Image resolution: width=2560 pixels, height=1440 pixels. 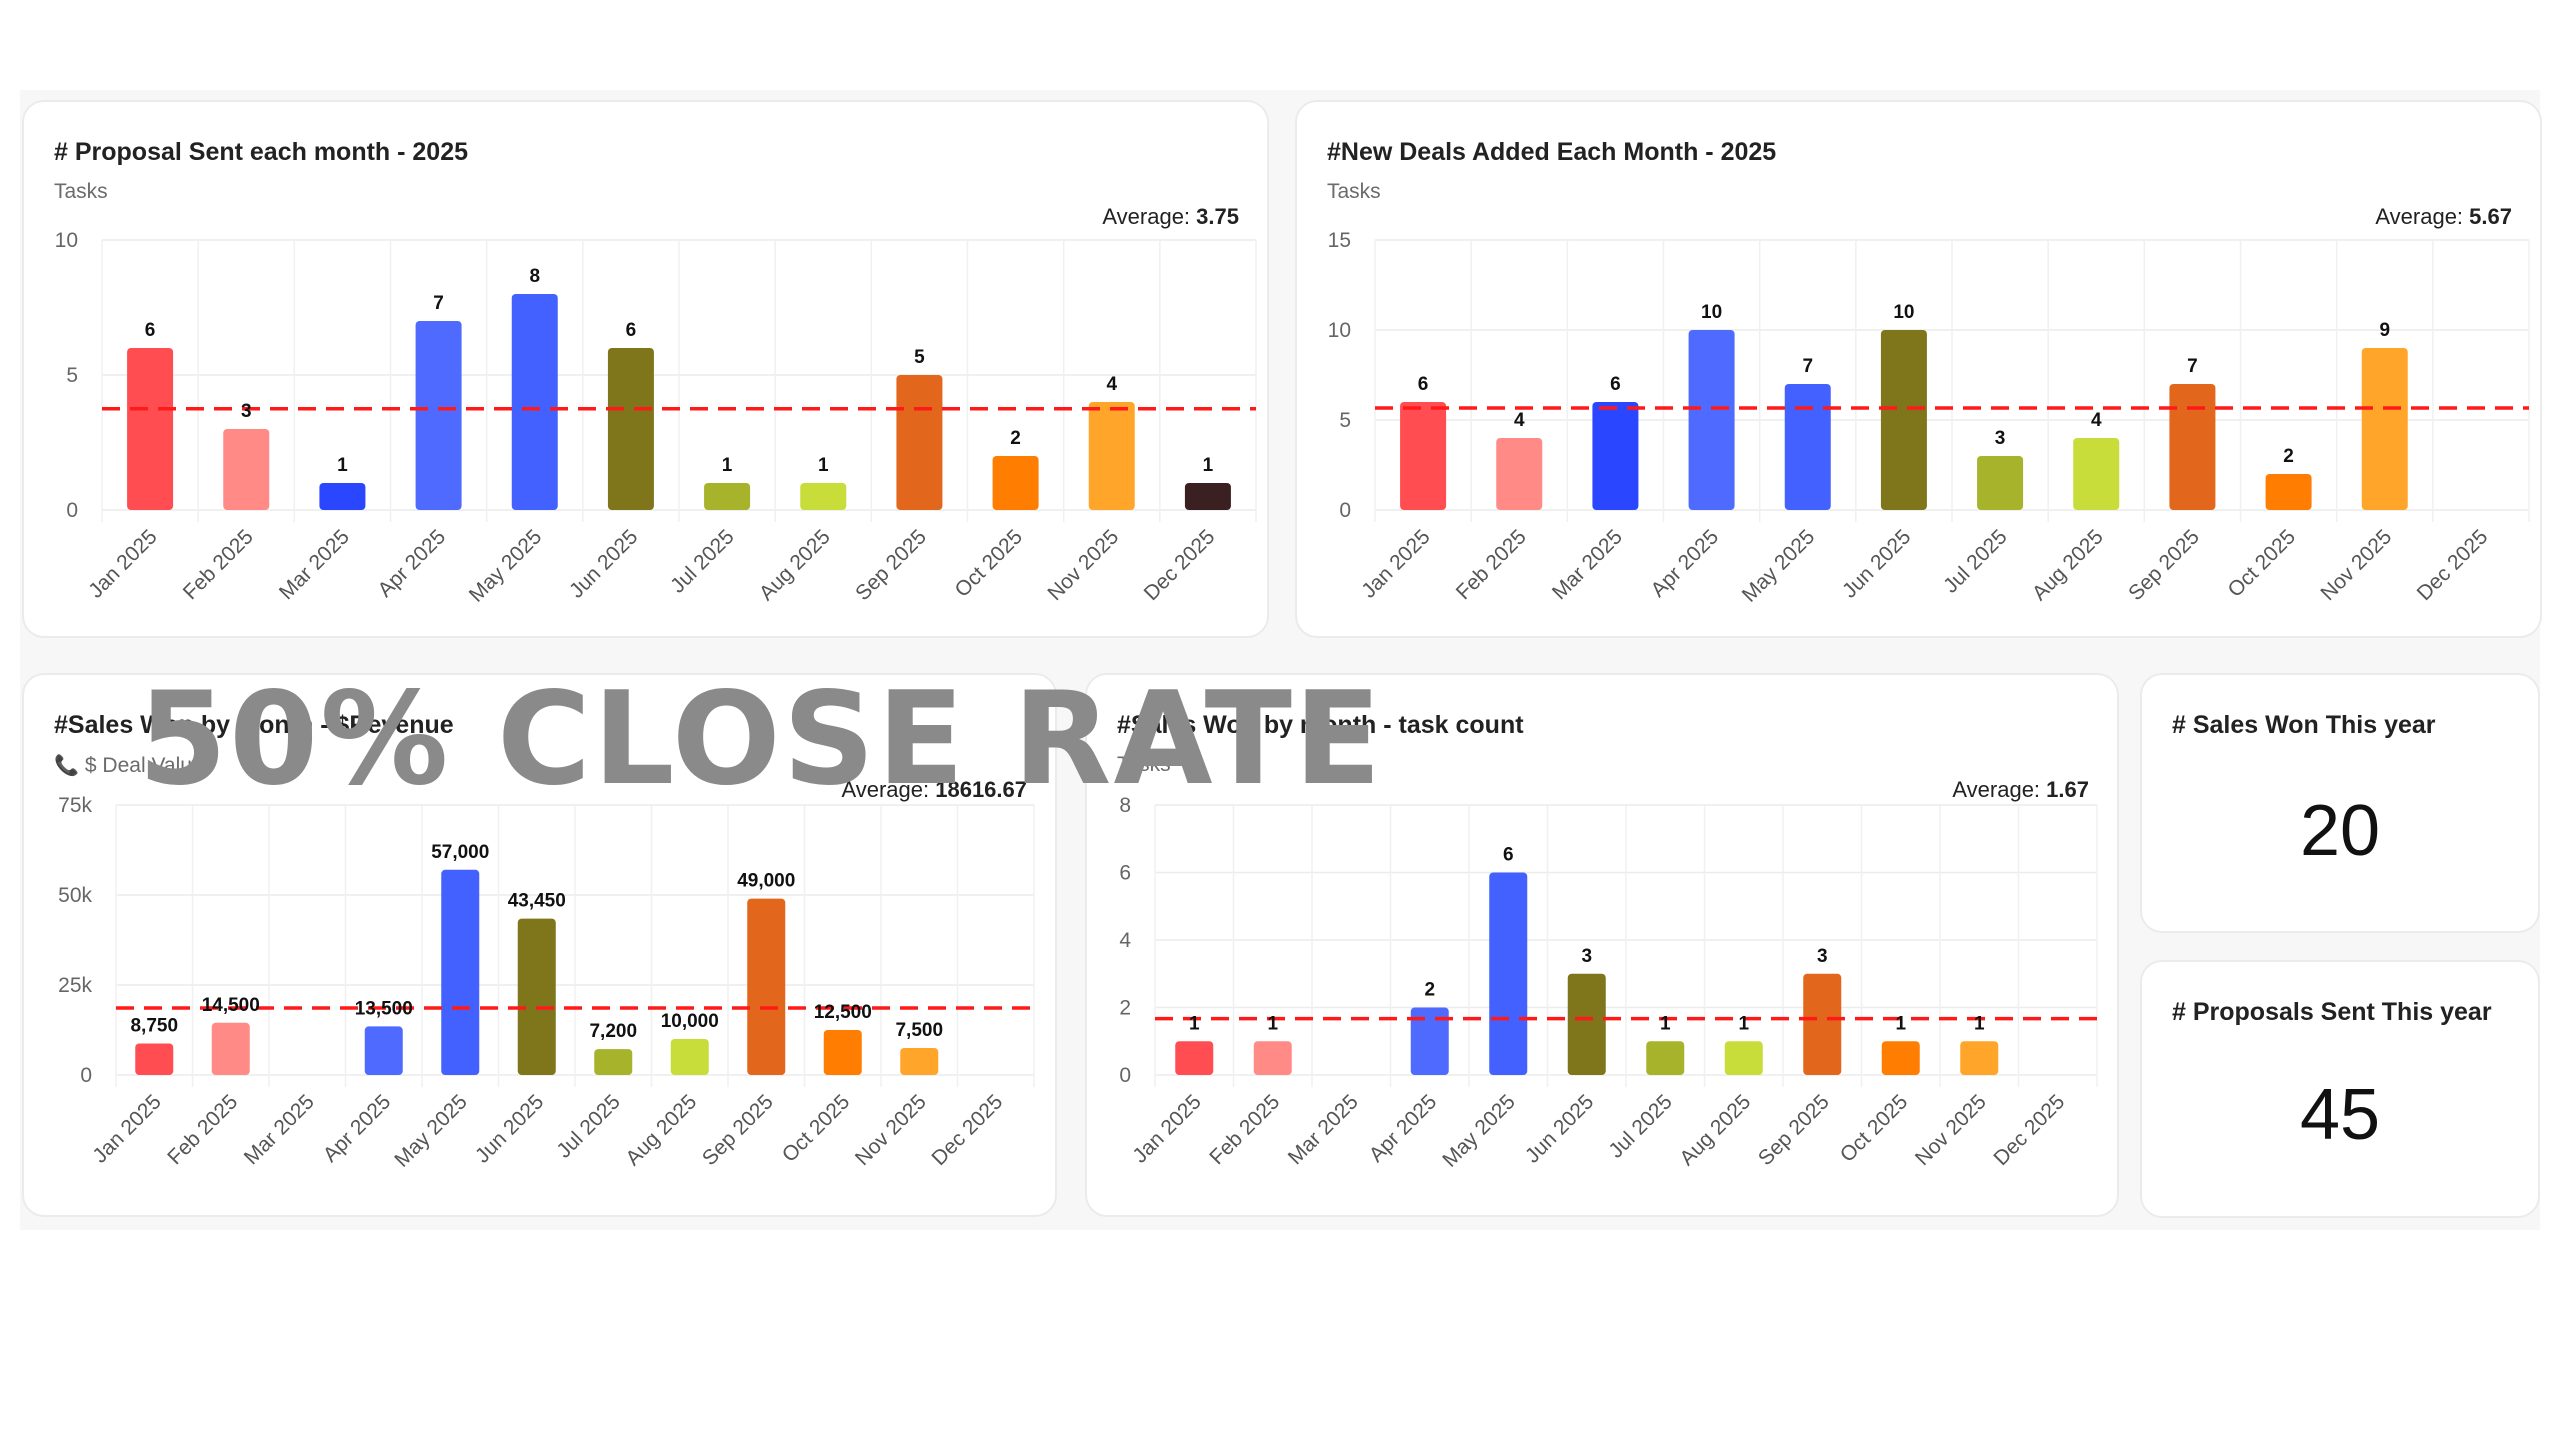 I want to click on x-tick-label: Jul 2025, so click(x=1640, y=1126).